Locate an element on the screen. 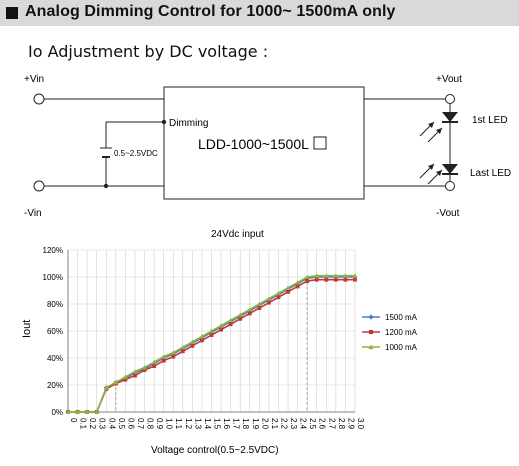  x-tick-label: 1.4 is located at coordinates (207, 424).